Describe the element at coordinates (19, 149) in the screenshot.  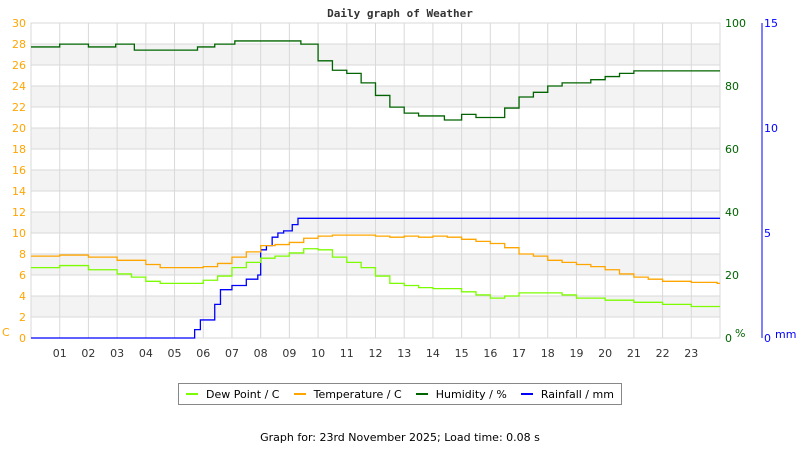
I see `y-tick-label-left: 18` at that location.